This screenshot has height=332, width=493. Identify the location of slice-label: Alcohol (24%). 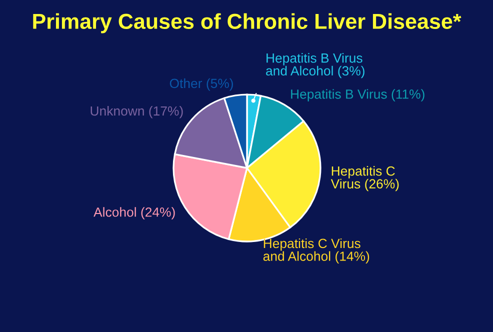
(134, 213).